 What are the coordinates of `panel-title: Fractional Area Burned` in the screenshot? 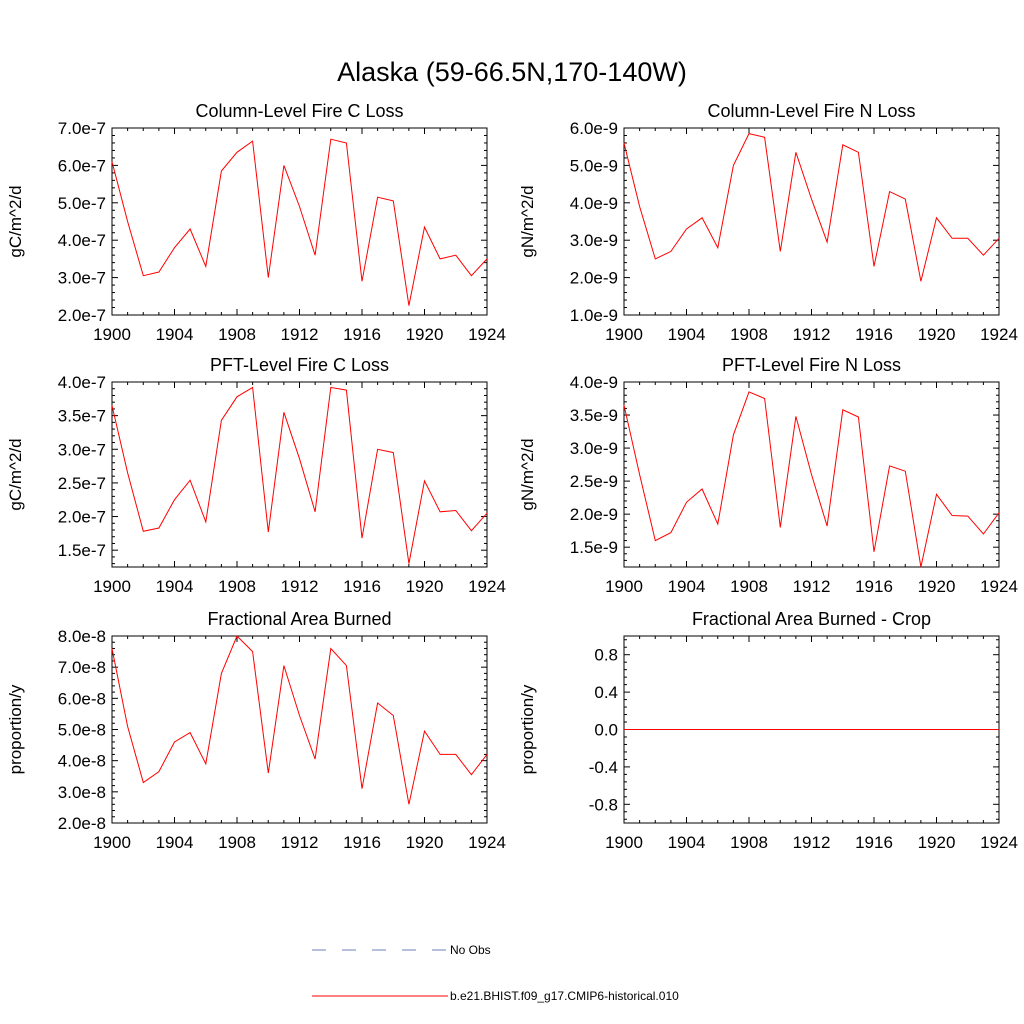 It's located at (299, 619).